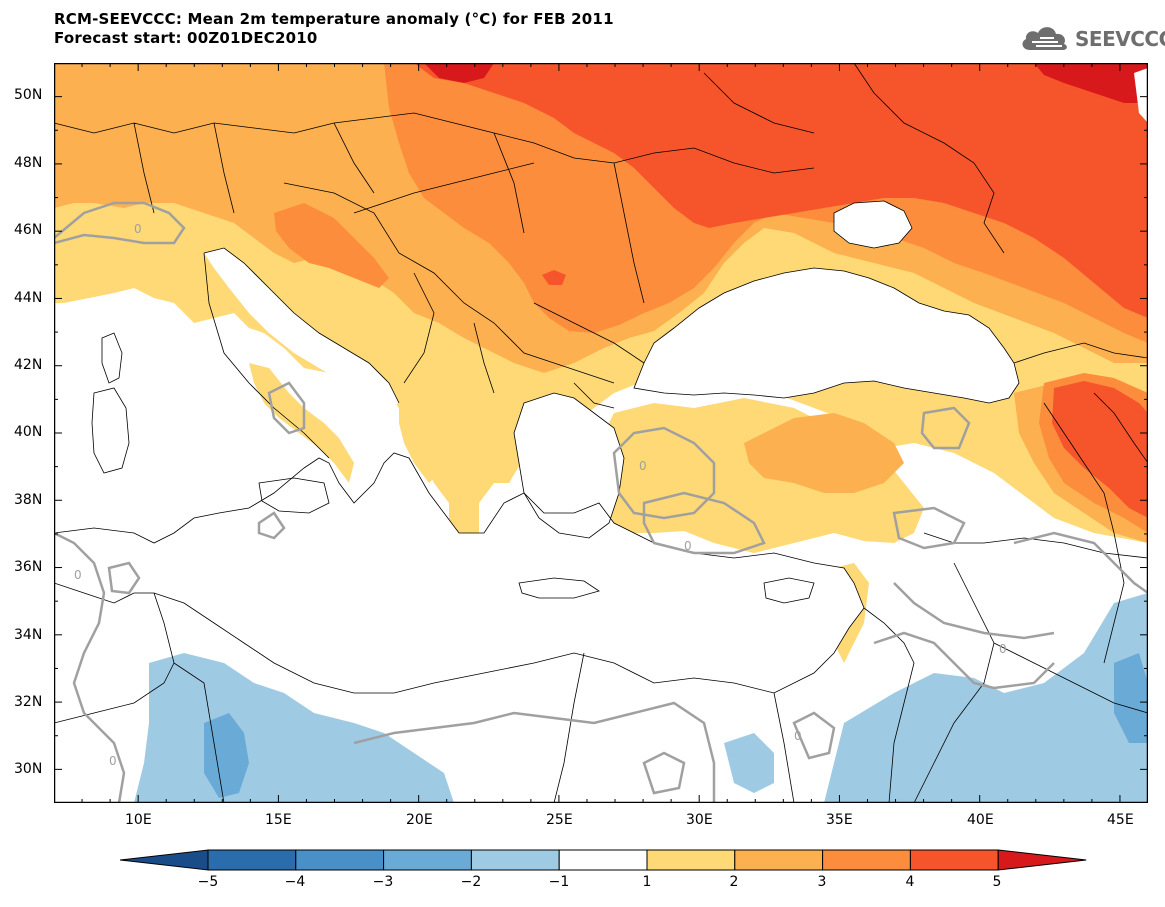 The height and width of the screenshot is (907, 1165). What do you see at coordinates (1091, 83) in the screenshot?
I see `anomaly-band-gt5` at bounding box center [1091, 83].